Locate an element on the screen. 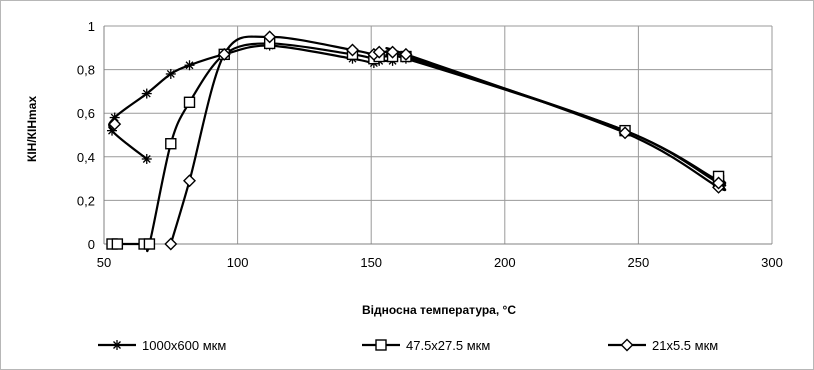 The height and width of the screenshot is (370, 814). y-tick-label-2: 0,4 is located at coordinates (86, 157).